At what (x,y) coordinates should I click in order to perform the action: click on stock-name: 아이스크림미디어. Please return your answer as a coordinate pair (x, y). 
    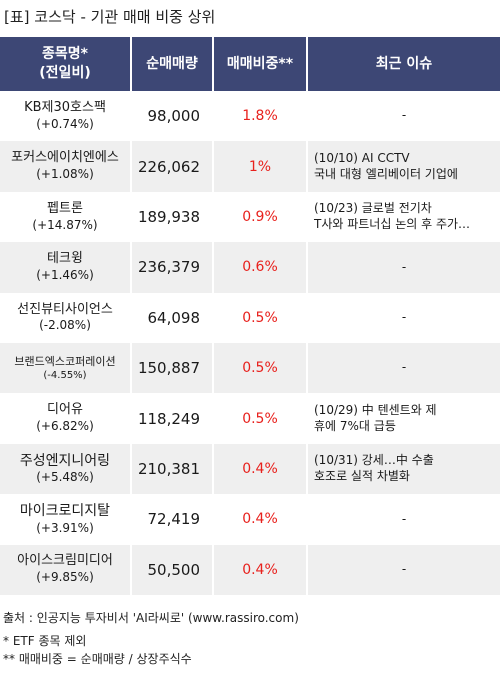
    Looking at the image, I should click on (65, 561).